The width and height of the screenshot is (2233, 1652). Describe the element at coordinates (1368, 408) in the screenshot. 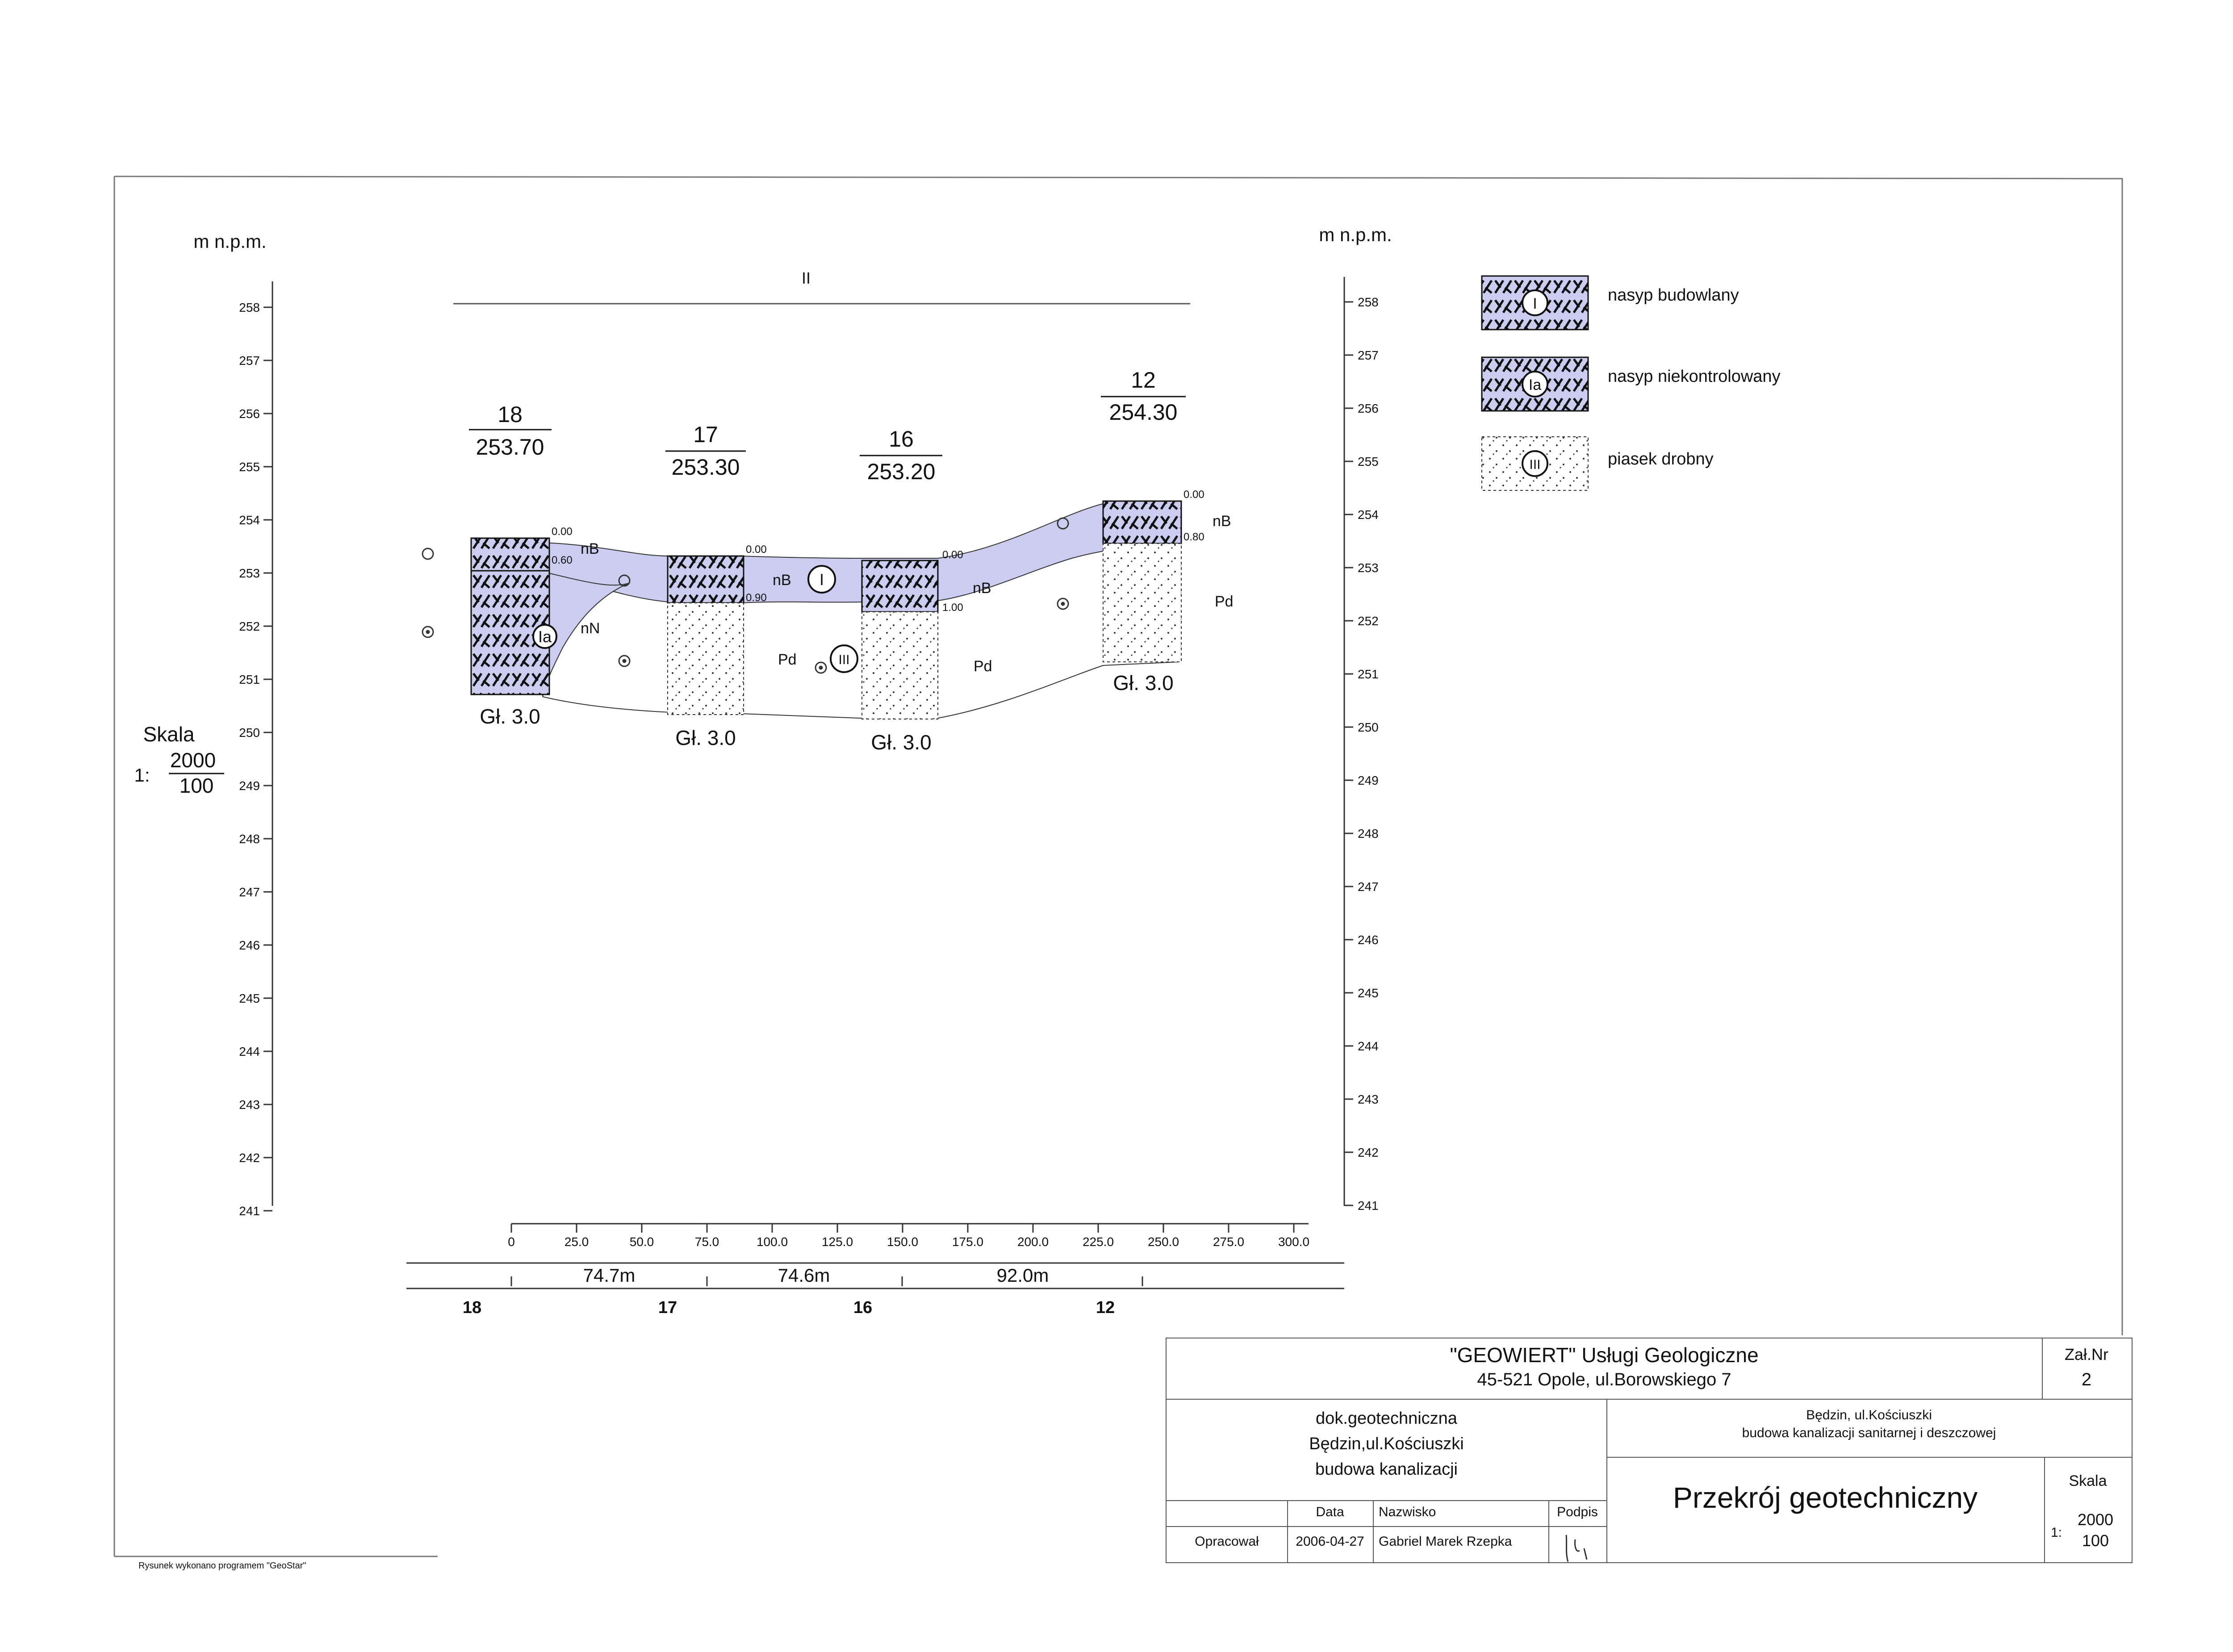

I see `right-tick-label-256: 256` at that location.